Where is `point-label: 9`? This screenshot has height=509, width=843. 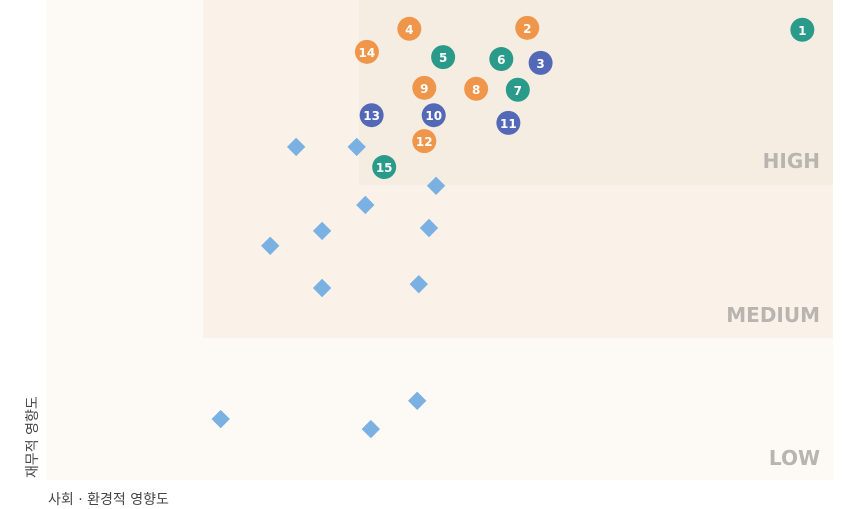 point-label: 9 is located at coordinates (424, 89).